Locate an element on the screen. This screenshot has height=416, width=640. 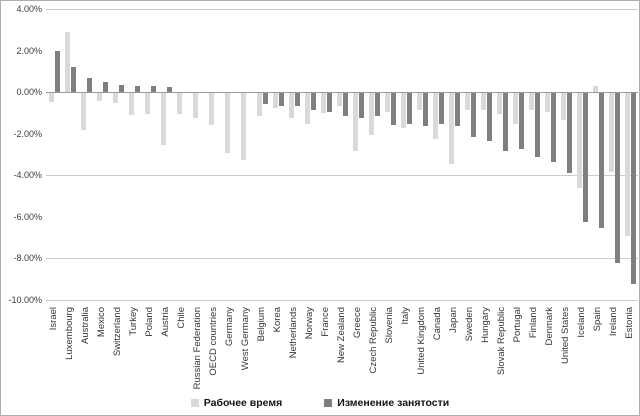
x-axis-category-label: Iceland is located at coordinates (581, 322).